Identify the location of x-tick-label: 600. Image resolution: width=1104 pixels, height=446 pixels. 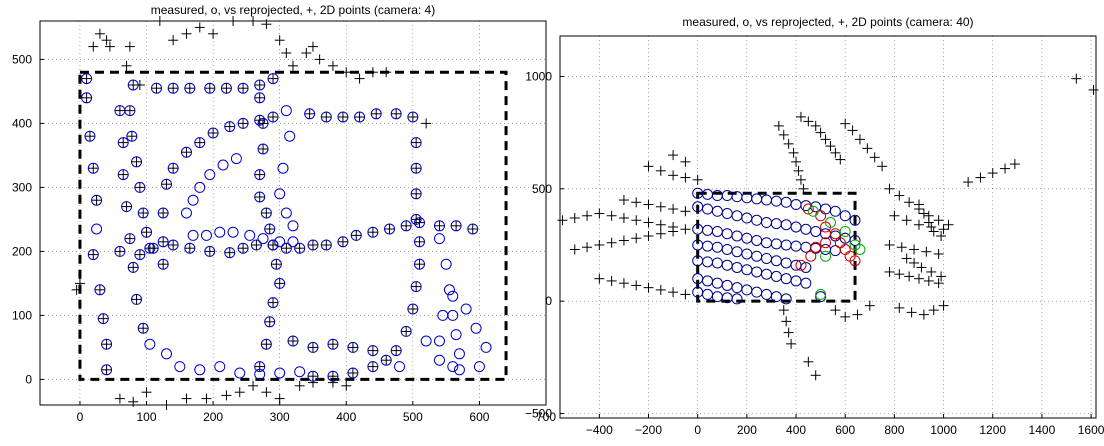
(479, 417).